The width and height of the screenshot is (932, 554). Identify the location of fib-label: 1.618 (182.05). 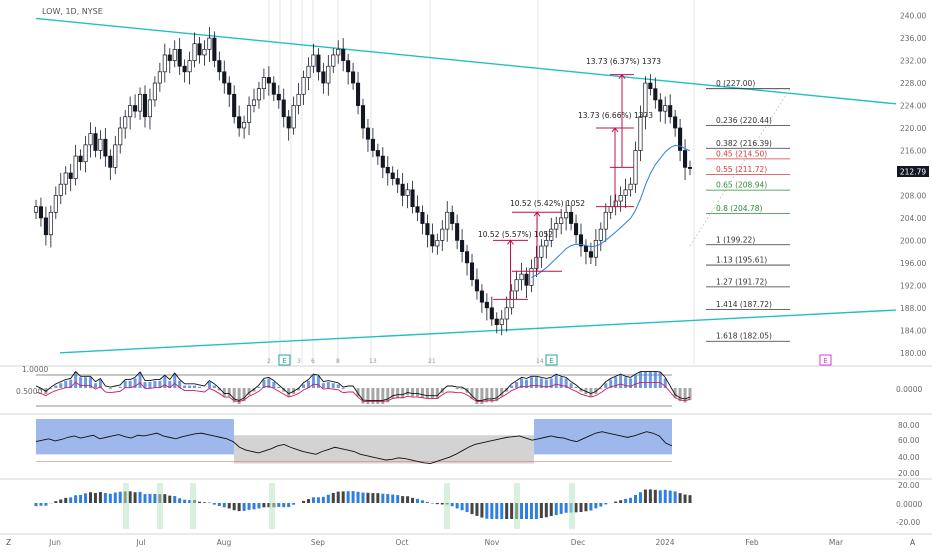
(744, 336).